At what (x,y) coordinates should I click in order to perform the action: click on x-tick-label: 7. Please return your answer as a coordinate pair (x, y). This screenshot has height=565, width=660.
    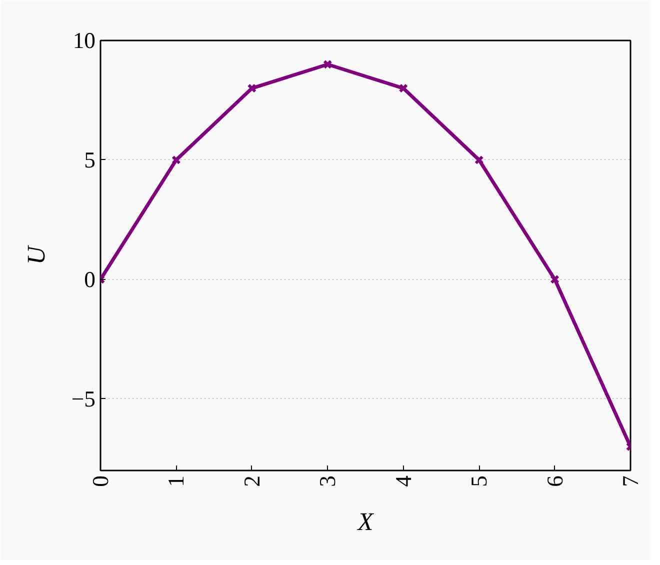
    Looking at the image, I should click on (630, 481).